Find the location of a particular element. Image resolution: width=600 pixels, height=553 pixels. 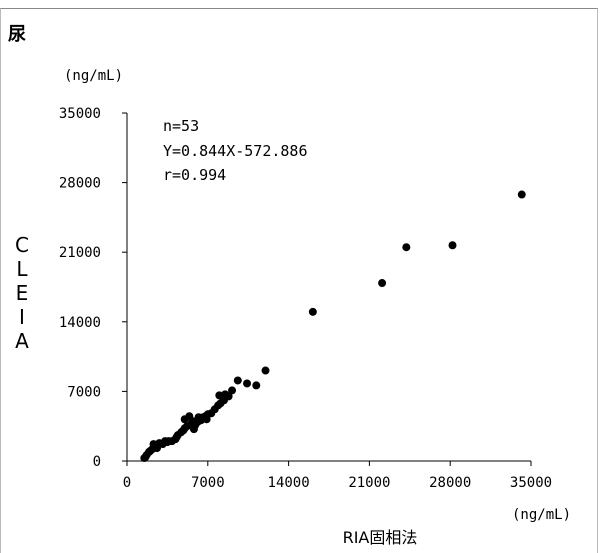

y-axis-title-char: L is located at coordinates (22, 269).